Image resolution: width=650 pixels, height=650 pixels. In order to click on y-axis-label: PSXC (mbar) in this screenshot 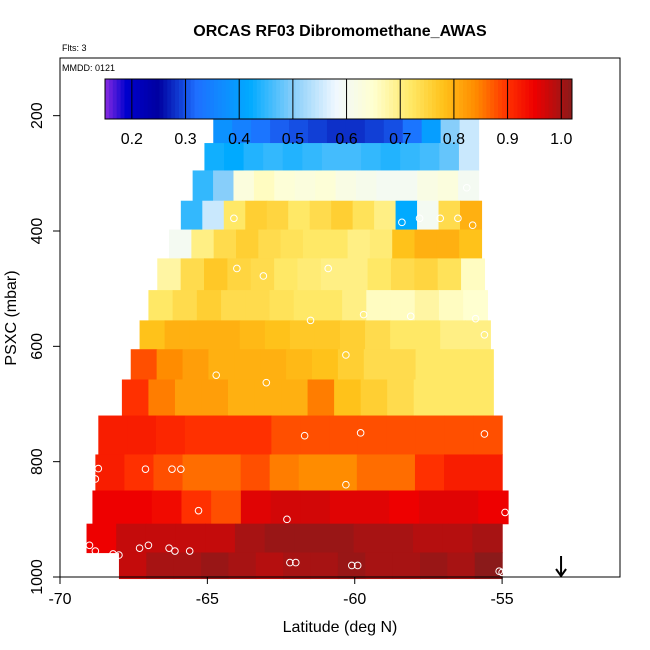, I will do `click(11, 317)`.